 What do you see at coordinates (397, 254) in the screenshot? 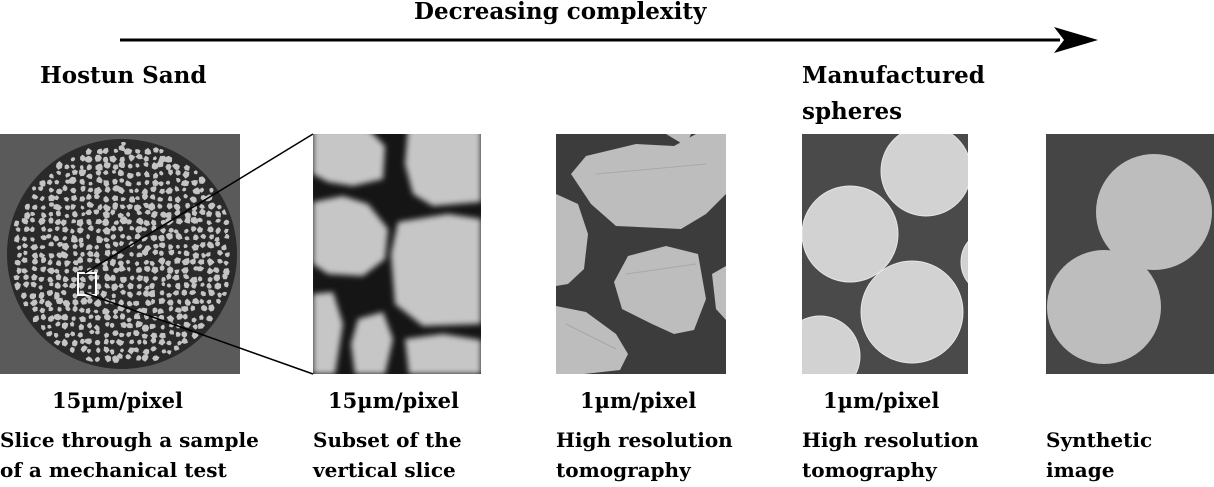
I see `panel-subset` at bounding box center [397, 254].